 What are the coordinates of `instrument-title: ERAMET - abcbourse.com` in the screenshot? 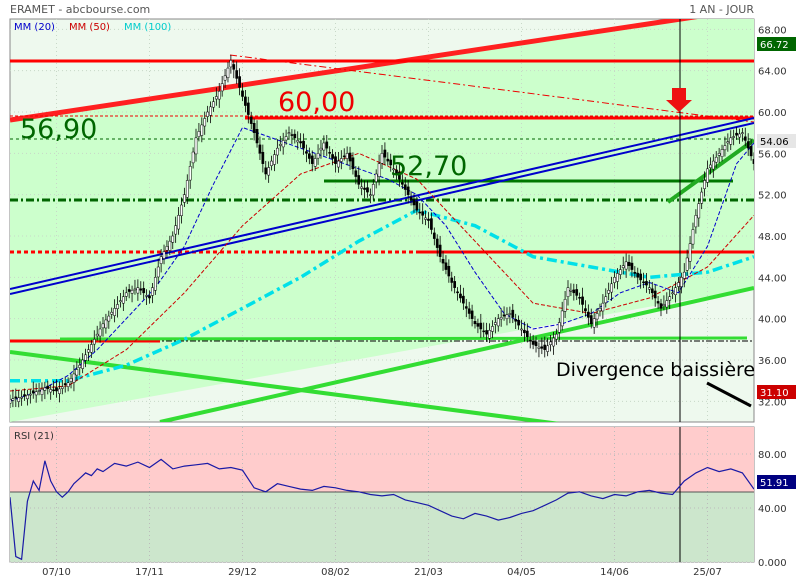 It's located at (80, 9).